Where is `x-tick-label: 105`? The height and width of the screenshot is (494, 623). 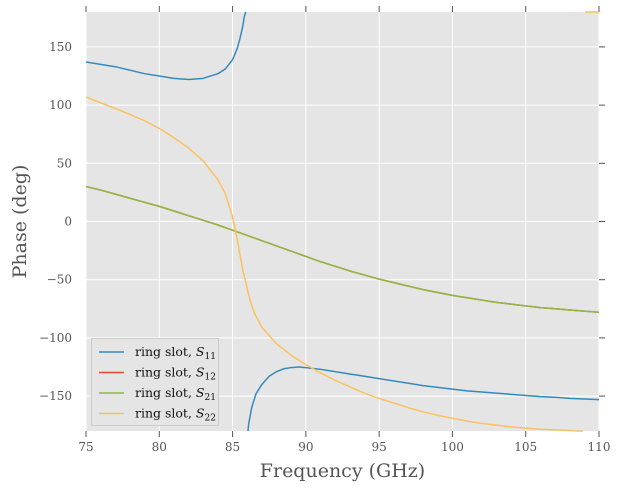
x-tick-label: 105 is located at coordinates (525, 447).